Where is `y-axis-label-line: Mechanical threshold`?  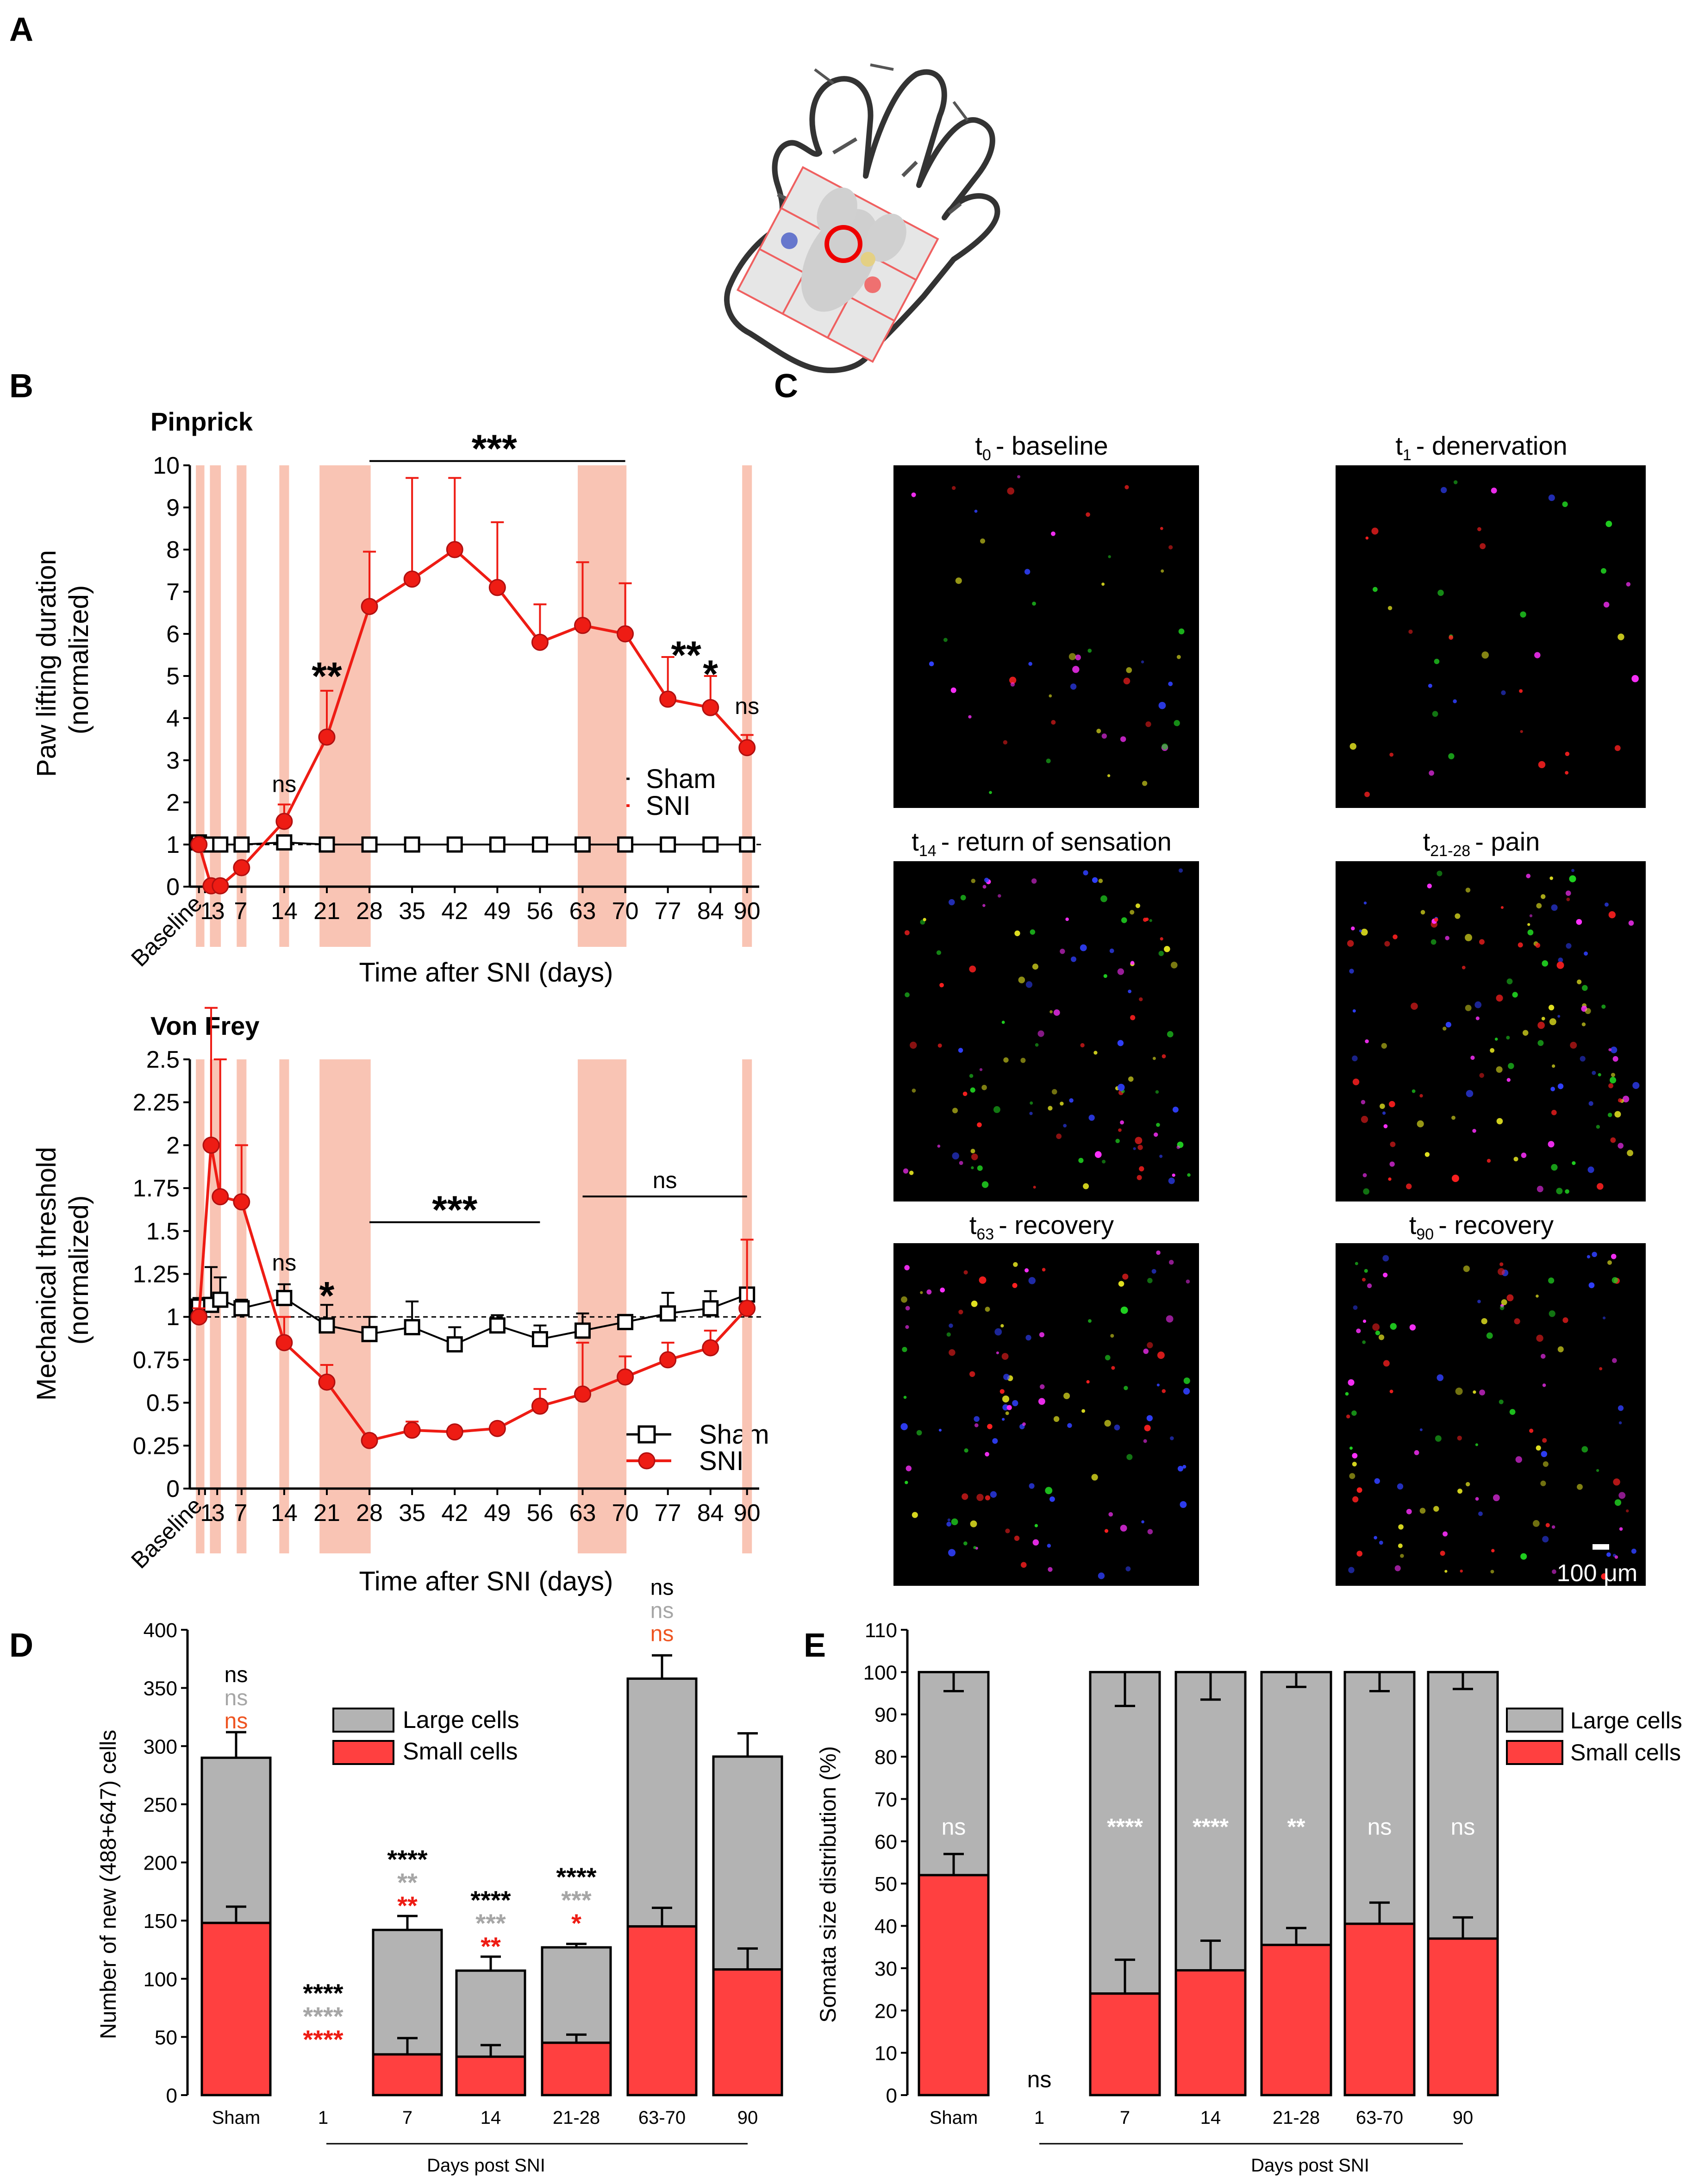
y-axis-label-line: Mechanical threshold is located at coordinates (46, 1274).